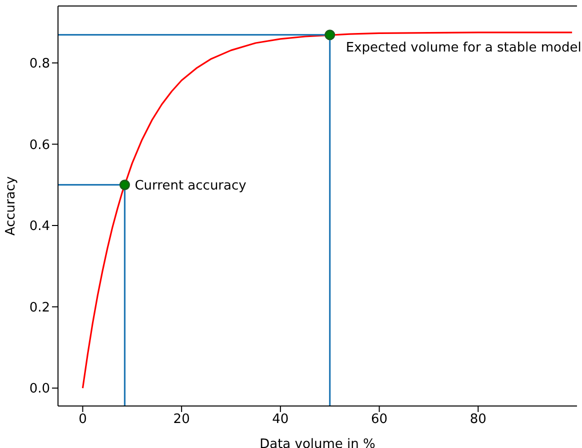 The height and width of the screenshot is (448, 582). I want to click on y-tick-label: 0.0, so click(39, 389).